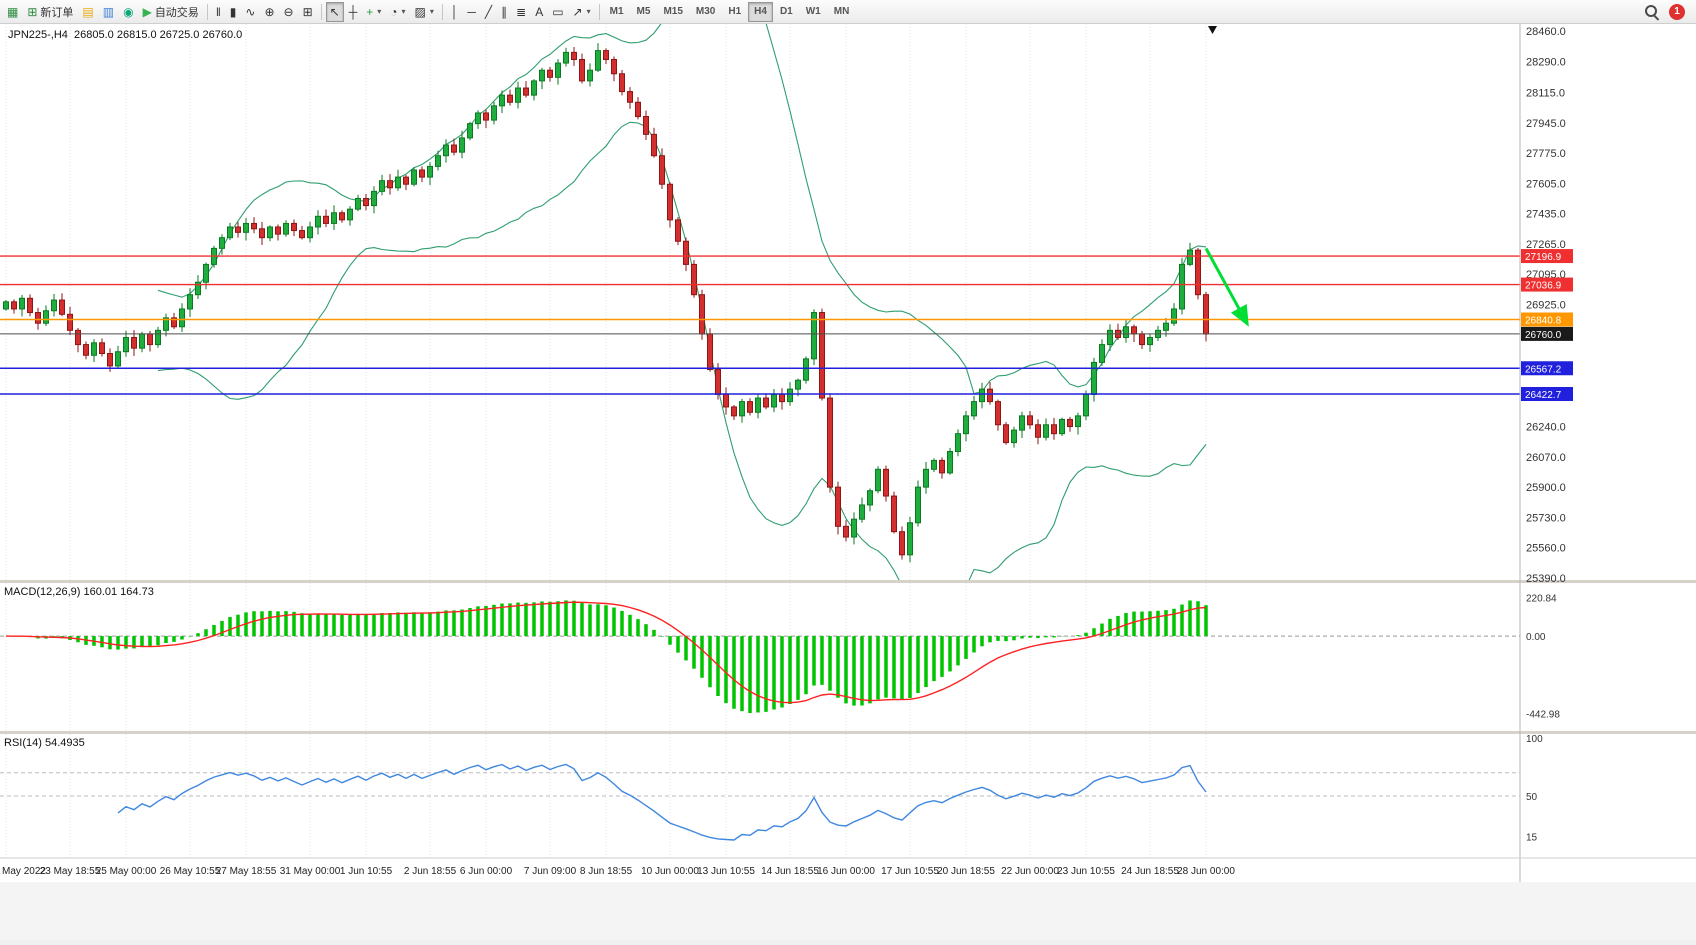 This screenshot has width=1696, height=945. I want to click on timeframe-d1-button: D1, so click(786, 12).